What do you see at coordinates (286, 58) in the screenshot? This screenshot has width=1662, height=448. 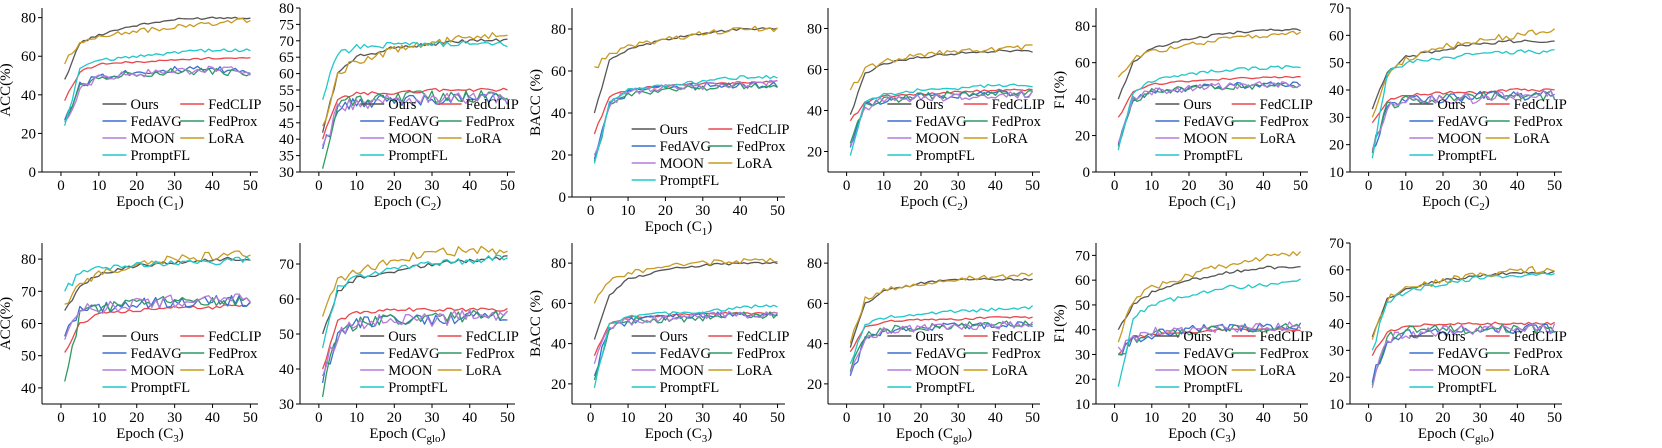 I see `y-tick-label: 65` at bounding box center [286, 58].